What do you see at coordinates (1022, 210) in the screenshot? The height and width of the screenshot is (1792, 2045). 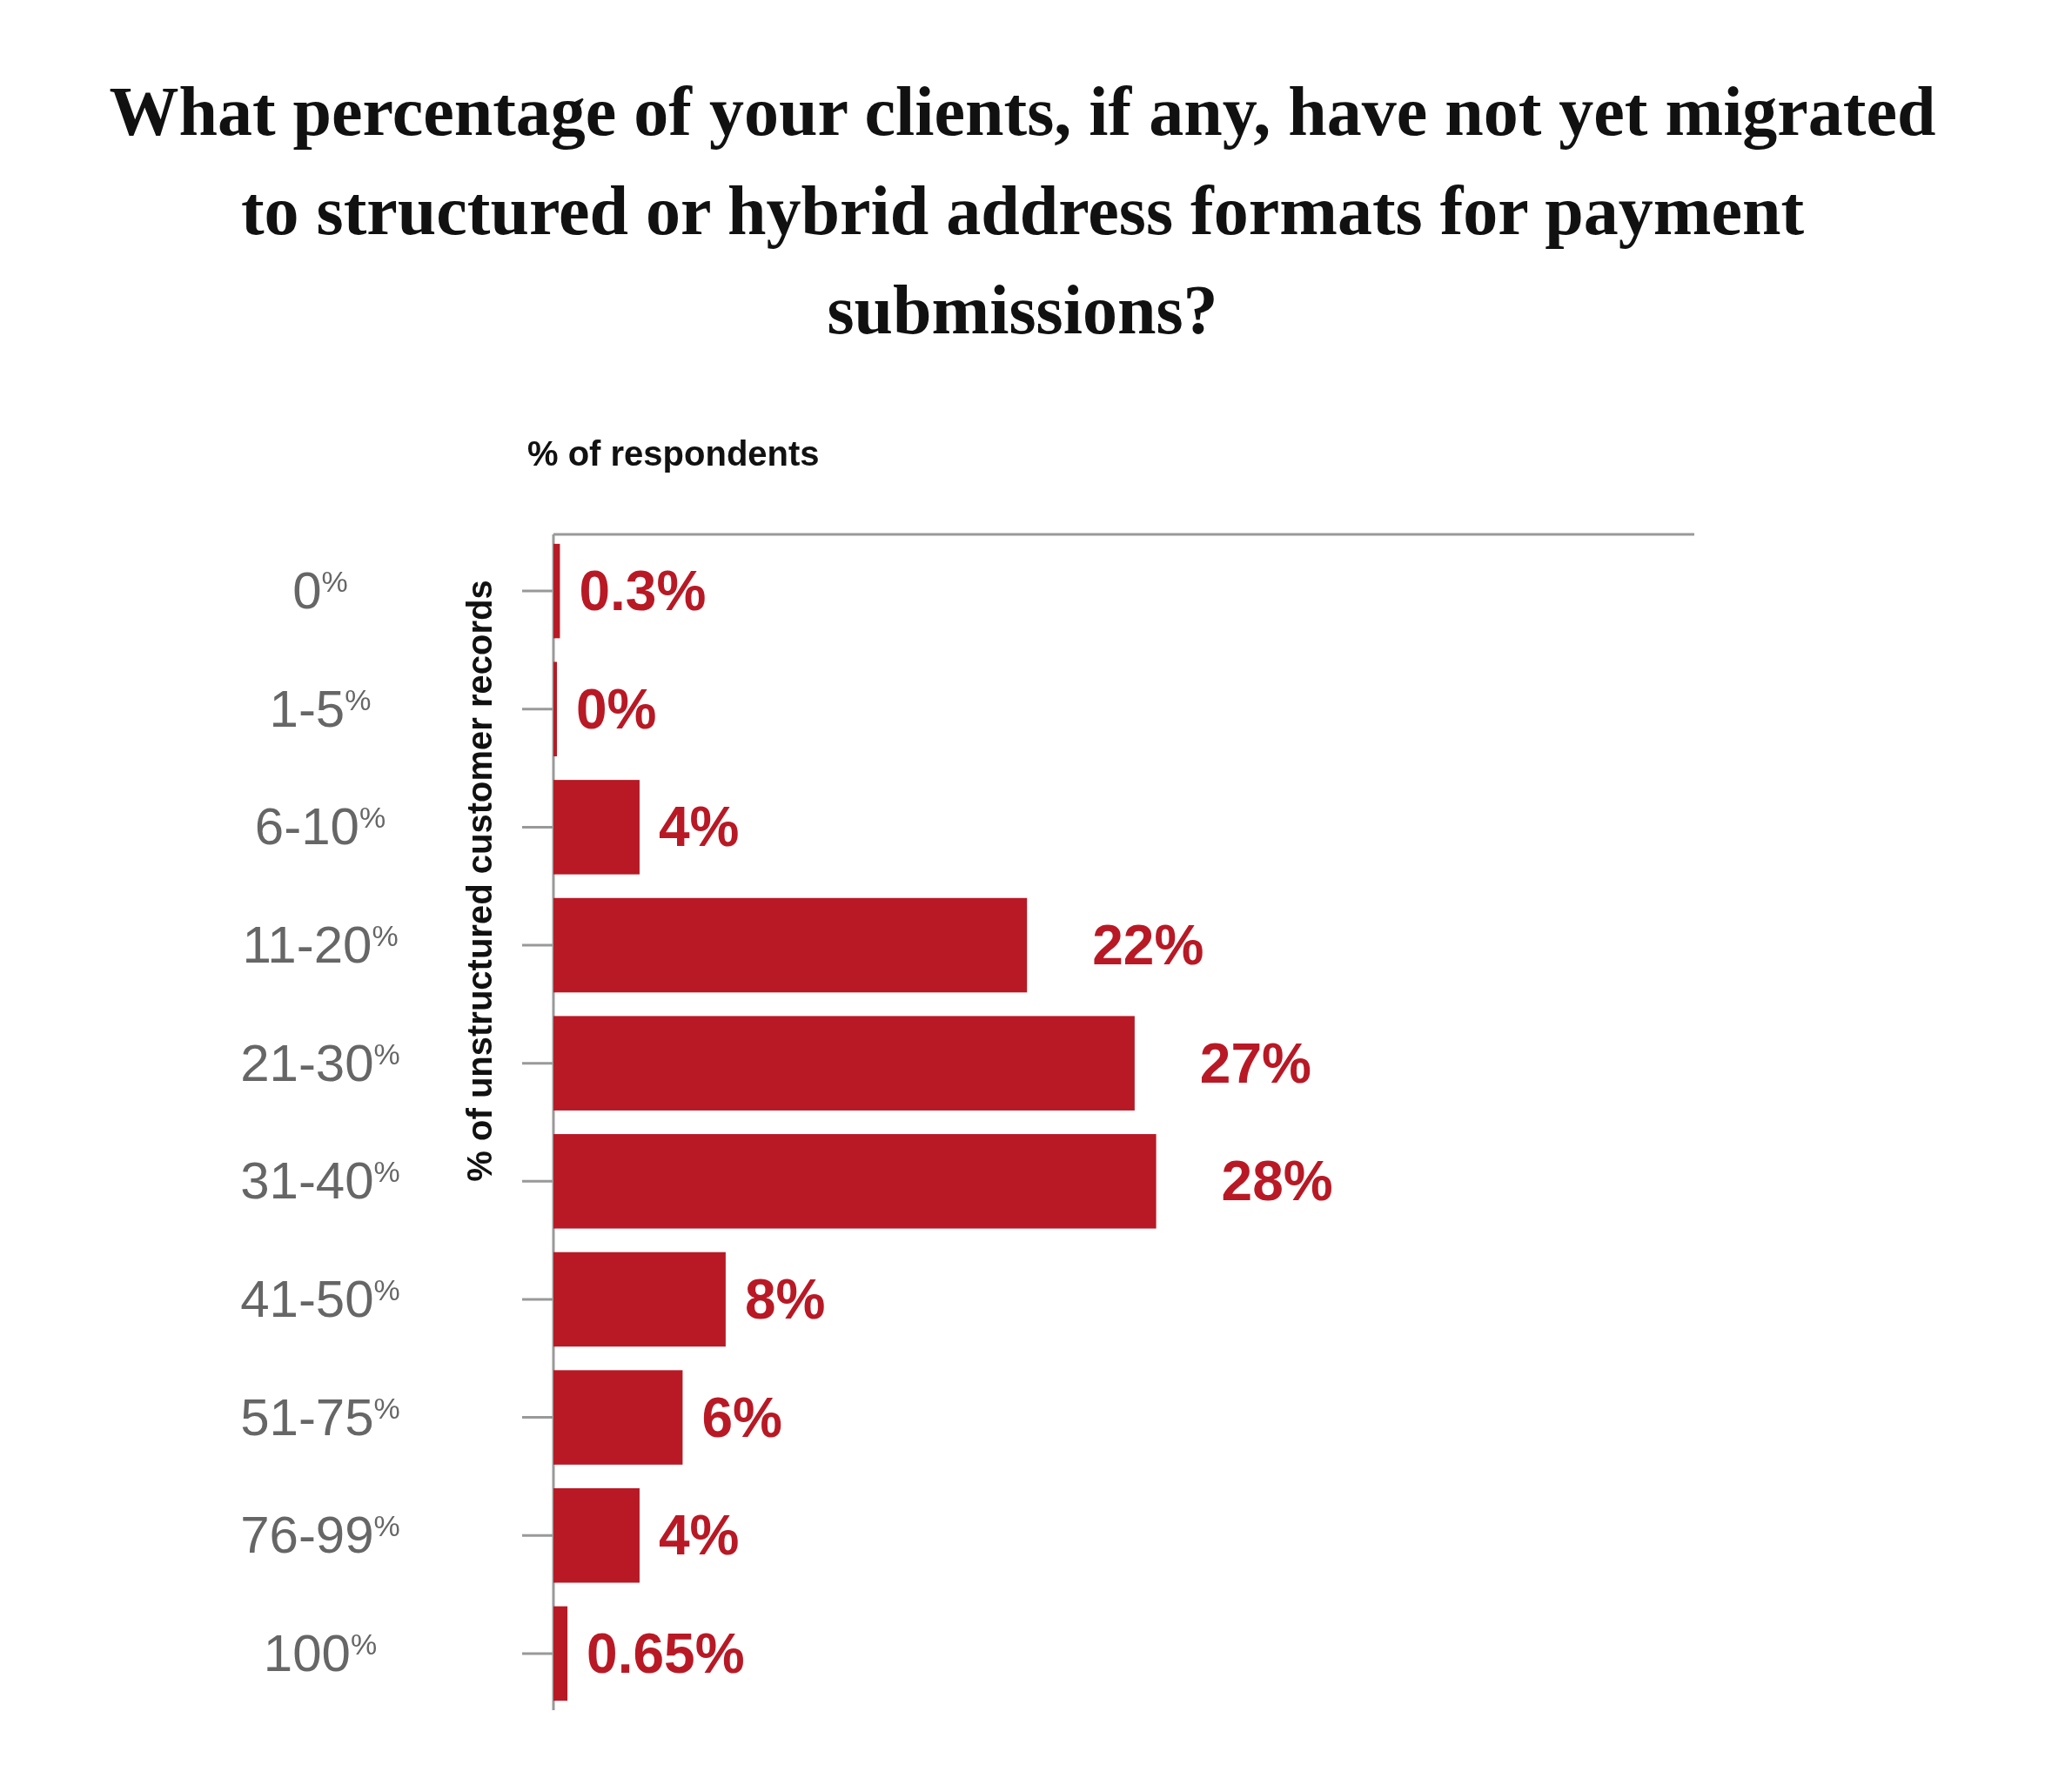 I see `chart-title: What percentage of your clients, if any, have not yet migrated to structured or hybrid address formats for payment submissions?` at bounding box center [1022, 210].